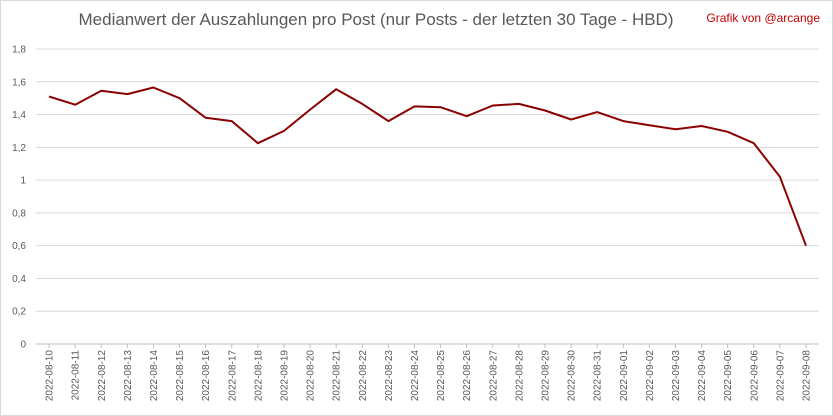 Image resolution: width=833 pixels, height=416 pixels. What do you see at coordinates (545, 376) in the screenshot?
I see `x-tick-label: 2022-08-29` at bounding box center [545, 376].